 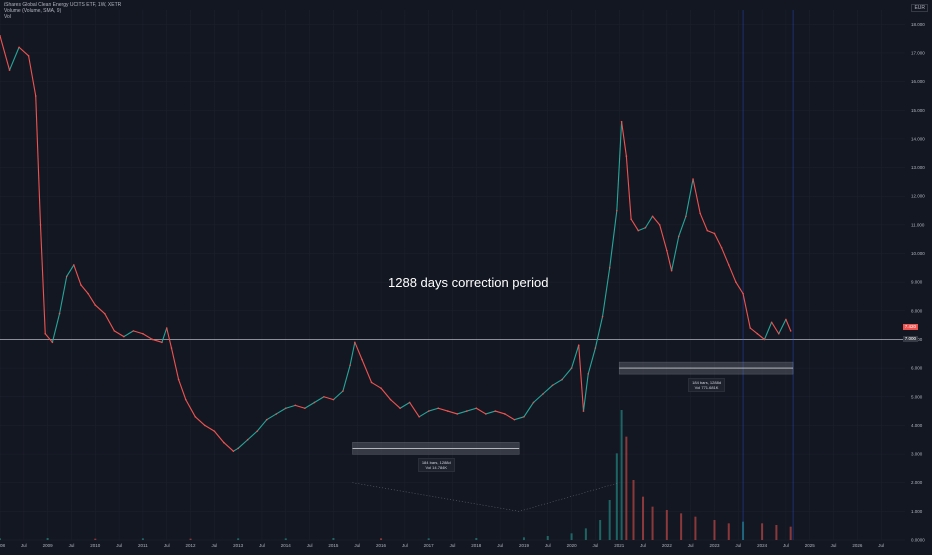 I want to click on measure-1-vol: Vol 14.784K, so click(x=436, y=468).